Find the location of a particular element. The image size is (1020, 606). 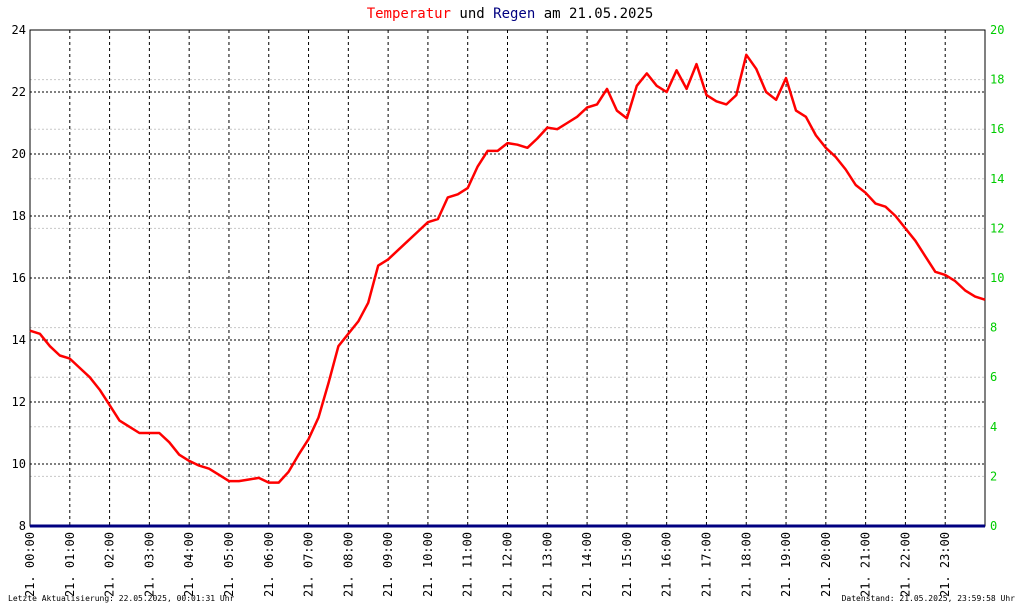

y-right-tick-10: 10 is located at coordinates (997, 278).